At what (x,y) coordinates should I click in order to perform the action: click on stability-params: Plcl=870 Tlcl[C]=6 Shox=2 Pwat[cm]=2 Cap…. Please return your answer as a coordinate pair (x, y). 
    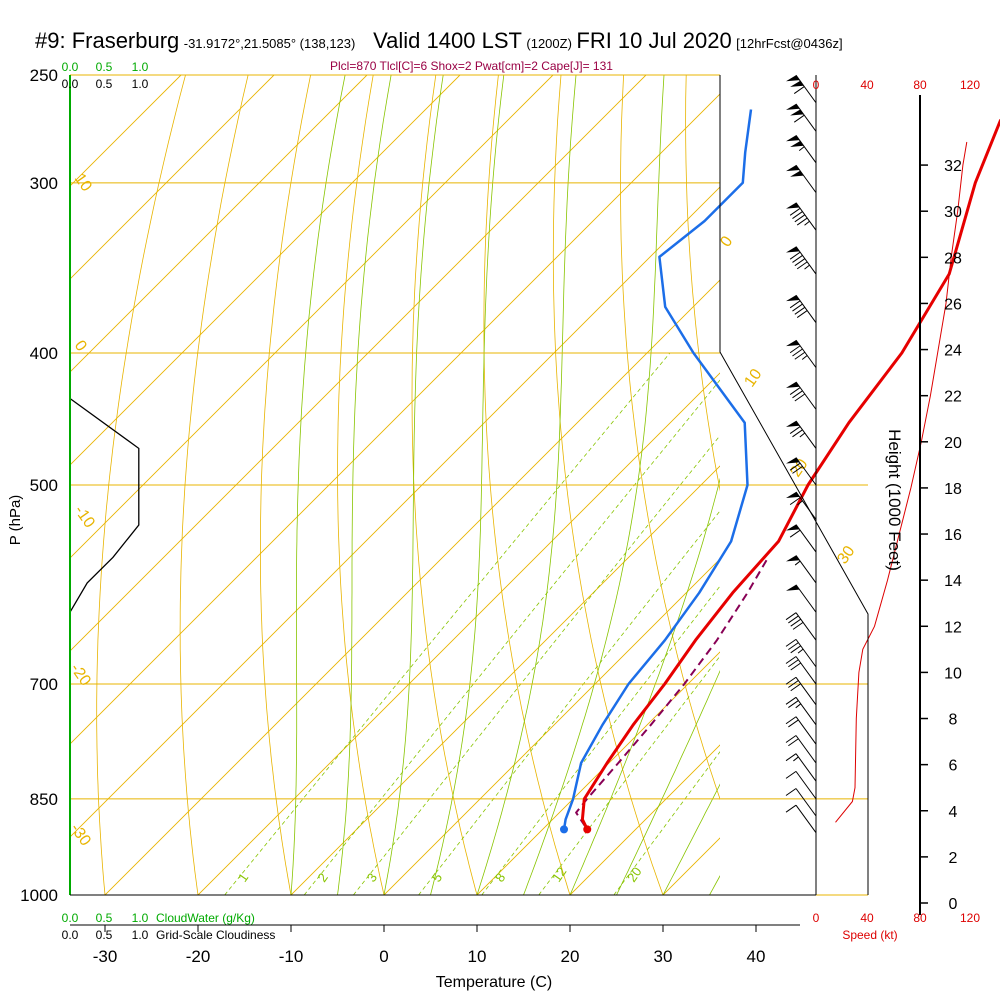
    Looking at the image, I should click on (471, 66).